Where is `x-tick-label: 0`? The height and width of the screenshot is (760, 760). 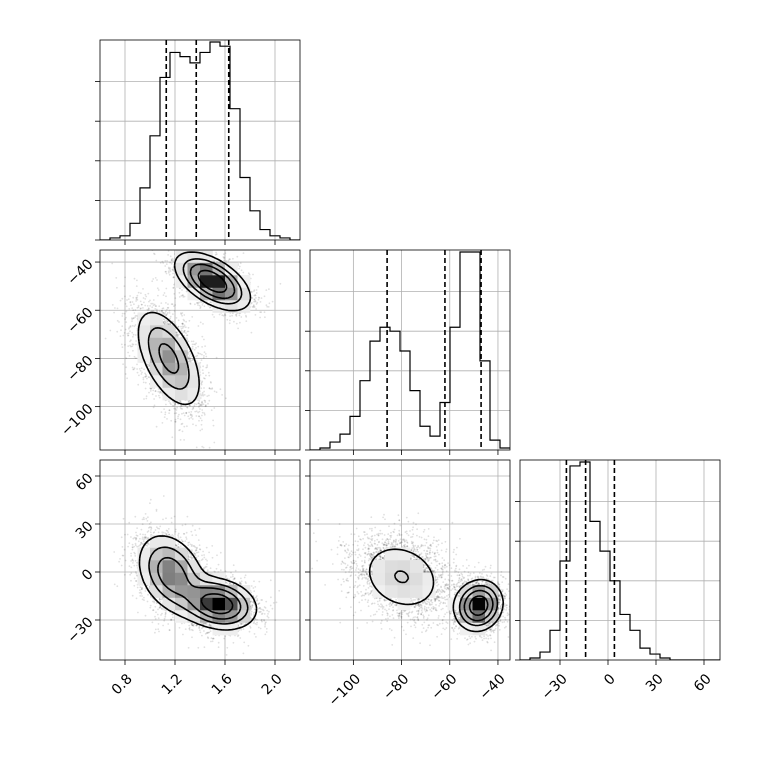
x-tick-label: 0 is located at coordinates (610, 680).